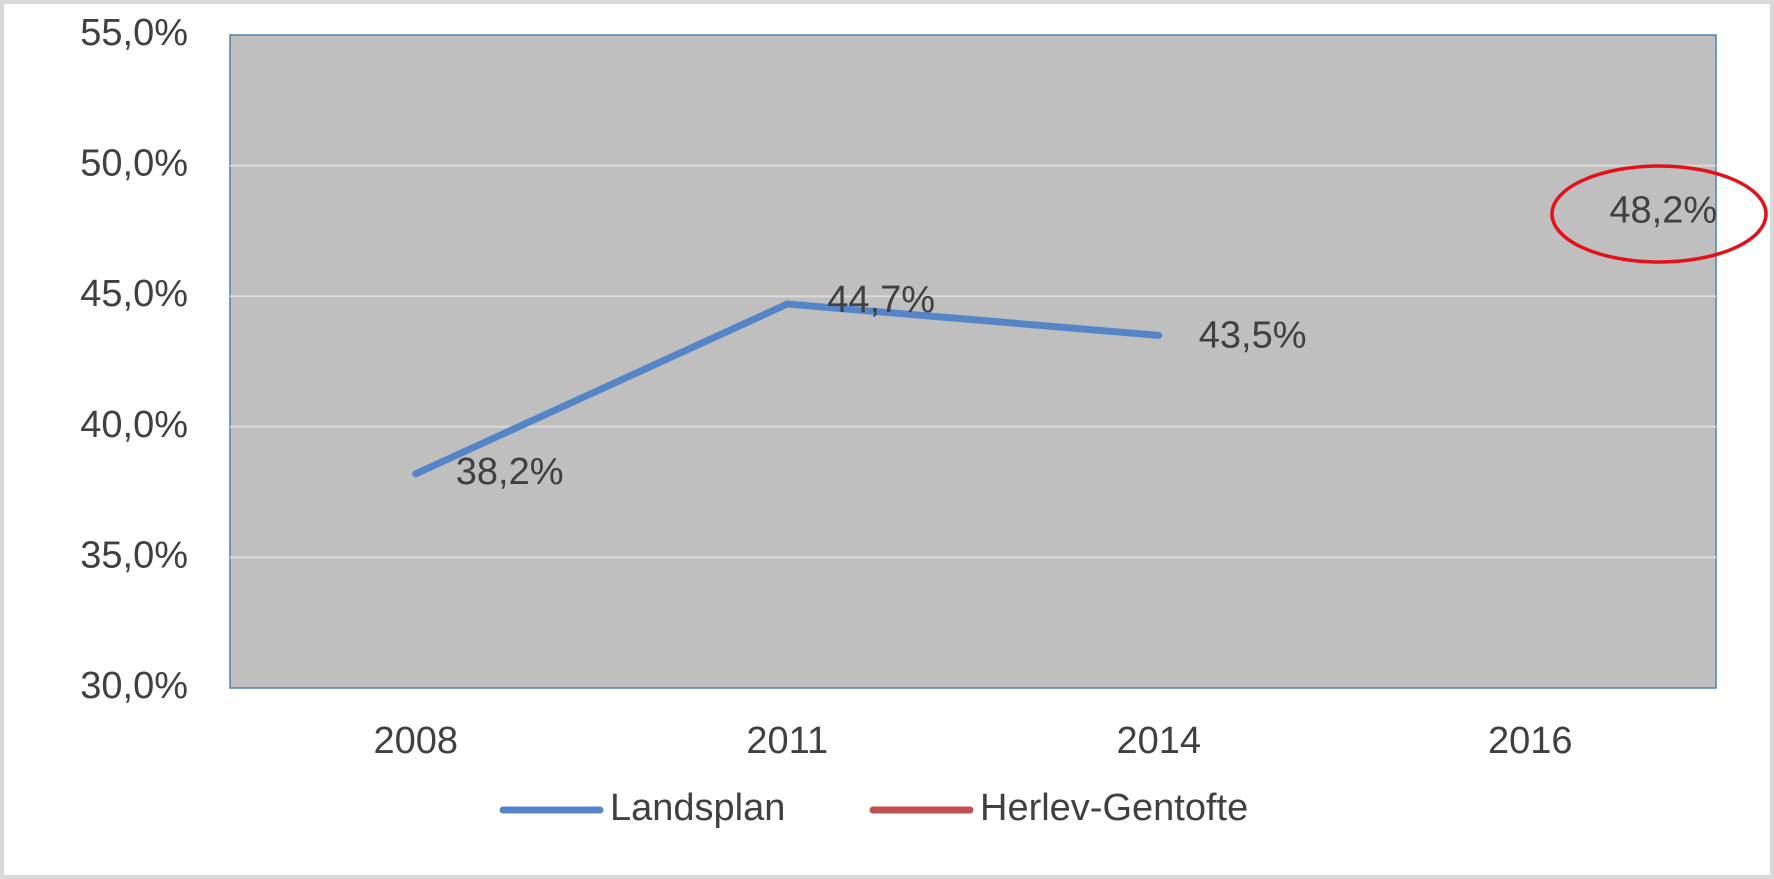 This screenshot has height=879, width=1774. I want to click on y-tick-label: 30,0%, so click(134, 686).